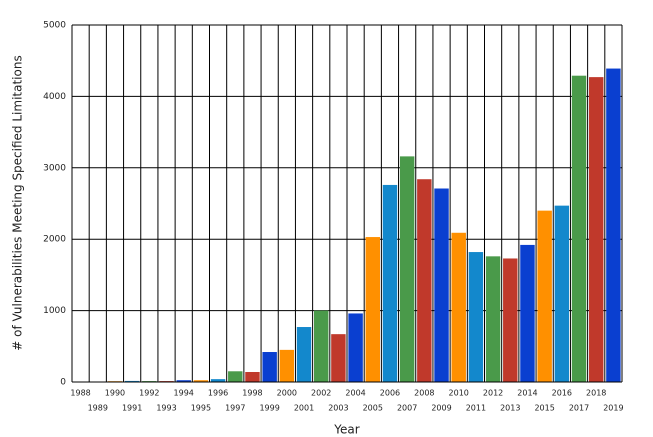  What do you see at coordinates (527, 393) in the screenshot?
I see `x-tick-label: 2014` at bounding box center [527, 393].